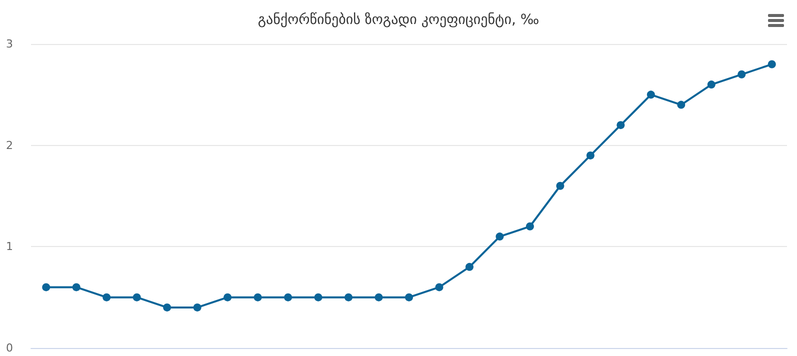  I want to click on y-tick-label: 1, so click(9, 247).